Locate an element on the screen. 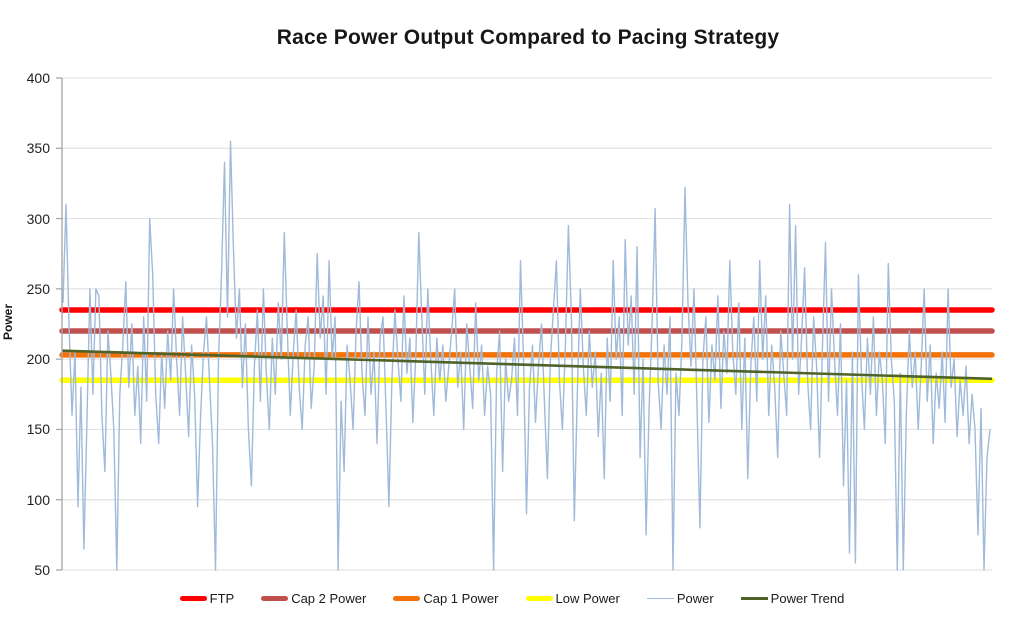  legend-label-power: Power is located at coordinates (695, 598).